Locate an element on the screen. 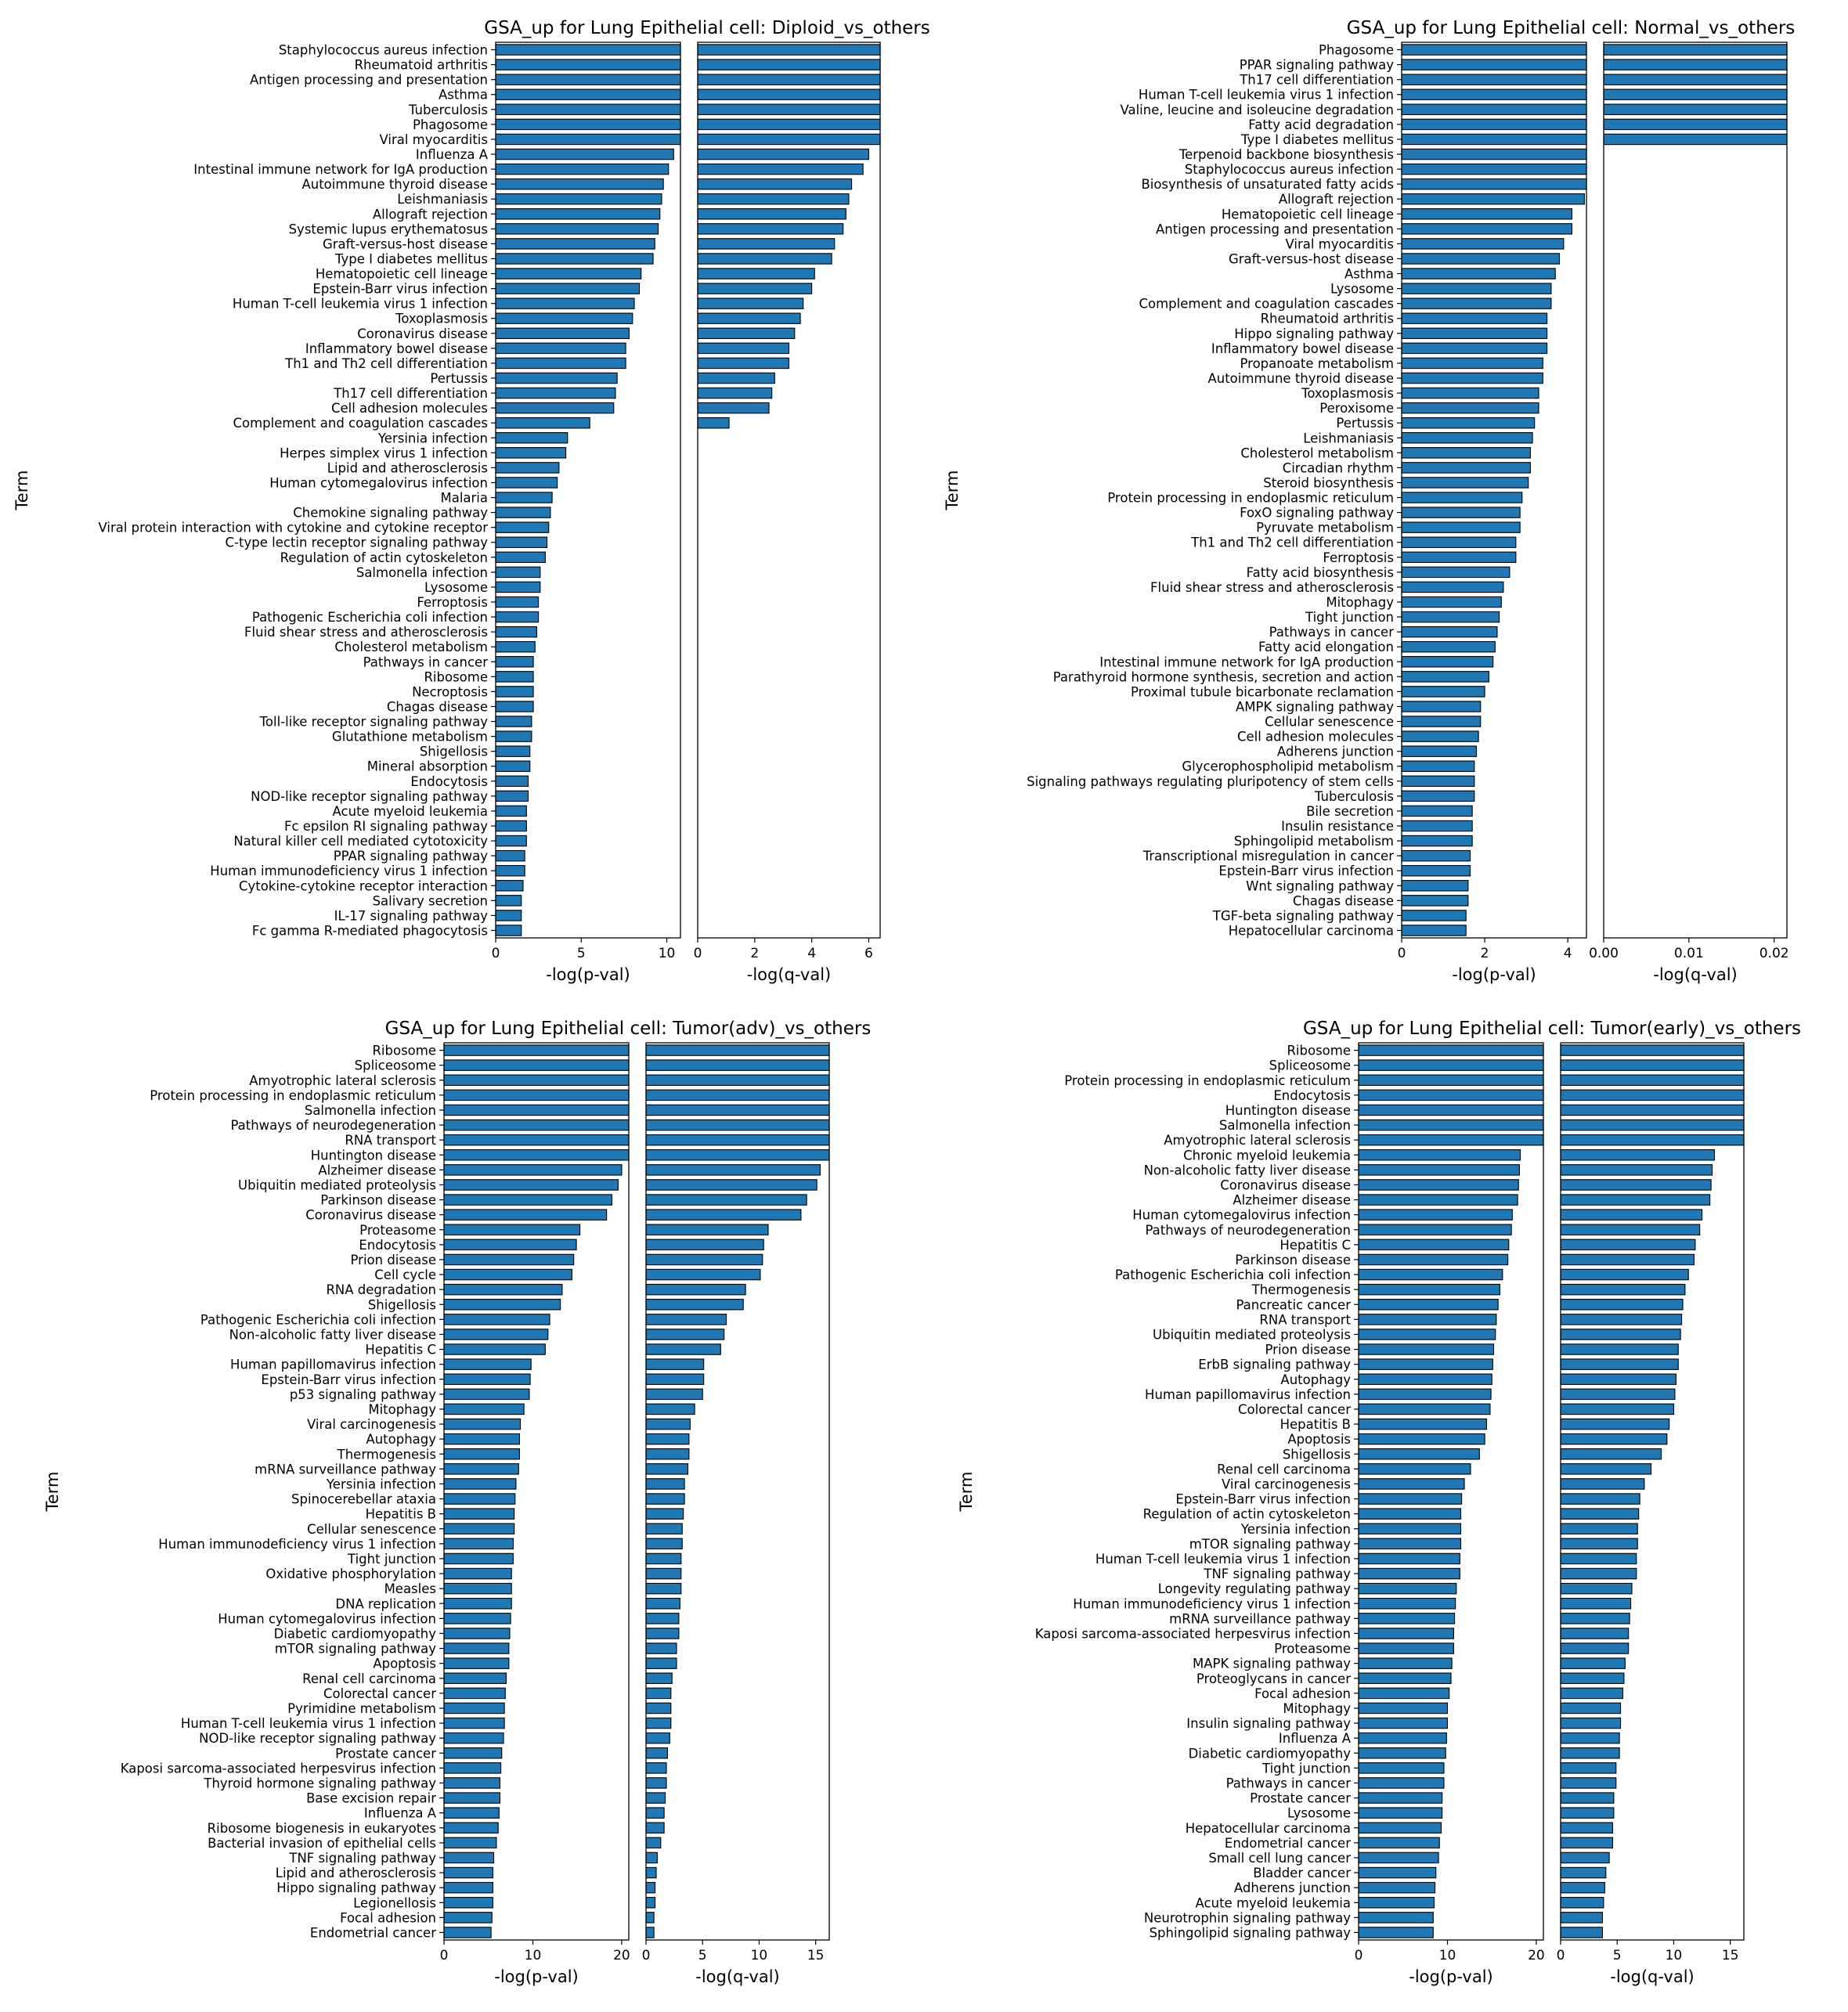  term-label: Hippo signaling pathway is located at coordinates (1314, 333).